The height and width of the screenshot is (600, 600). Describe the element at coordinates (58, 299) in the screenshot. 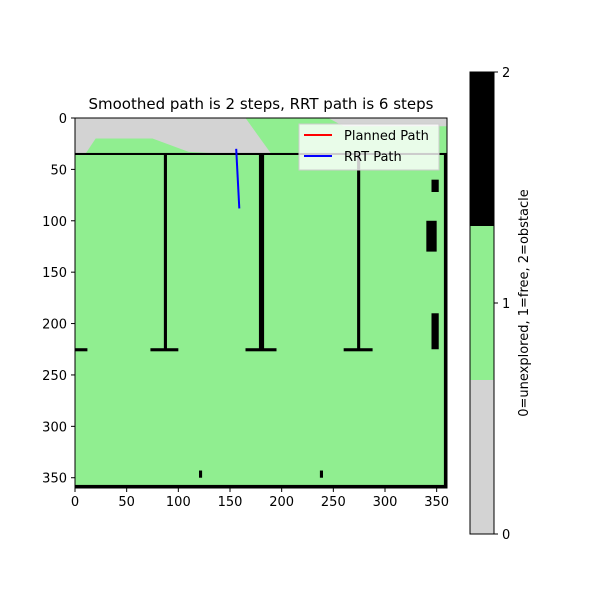

I see `y-axis: 0 50 100 150 200 250 300 350` at that location.